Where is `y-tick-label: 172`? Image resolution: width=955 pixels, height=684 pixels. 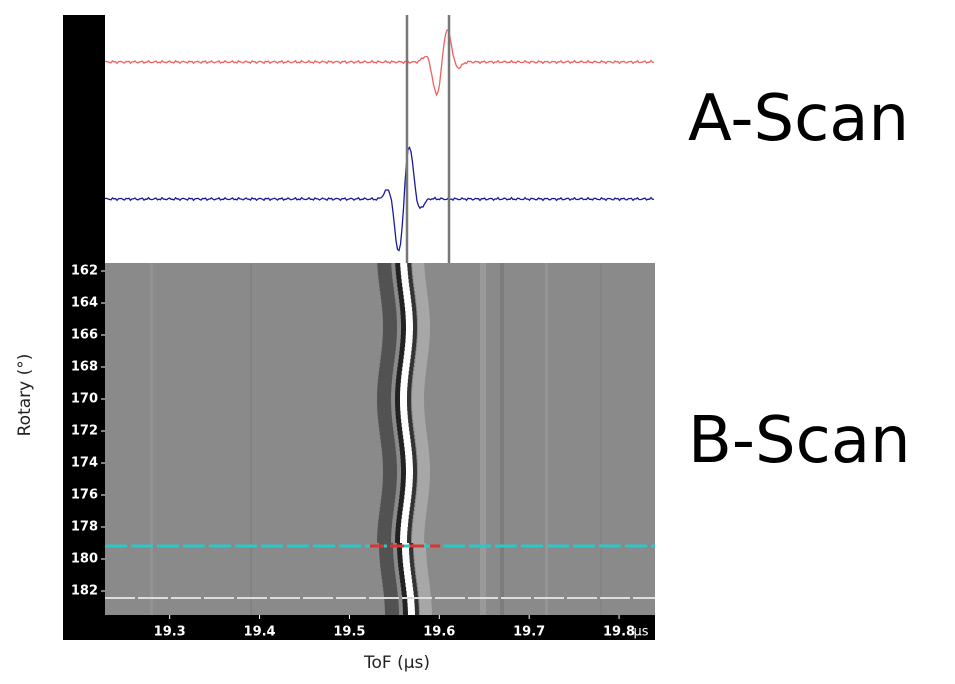
y-tick-label: 172 is located at coordinates (84, 431).